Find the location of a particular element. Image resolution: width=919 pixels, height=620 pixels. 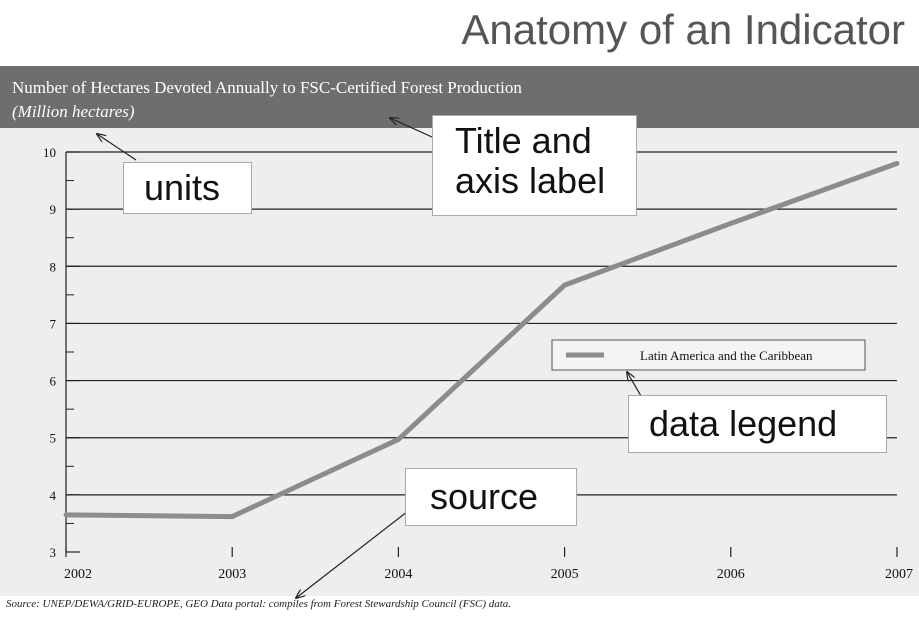

slide-title: Anatomy of an Indicator is located at coordinates (683, 29).